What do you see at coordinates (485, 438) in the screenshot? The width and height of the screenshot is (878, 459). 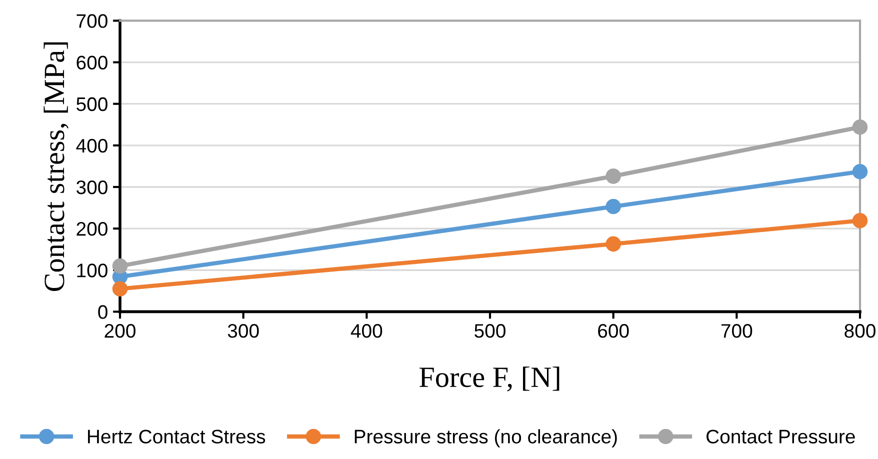 I see `legend-label: Pressure stress (no clearance)` at bounding box center [485, 438].